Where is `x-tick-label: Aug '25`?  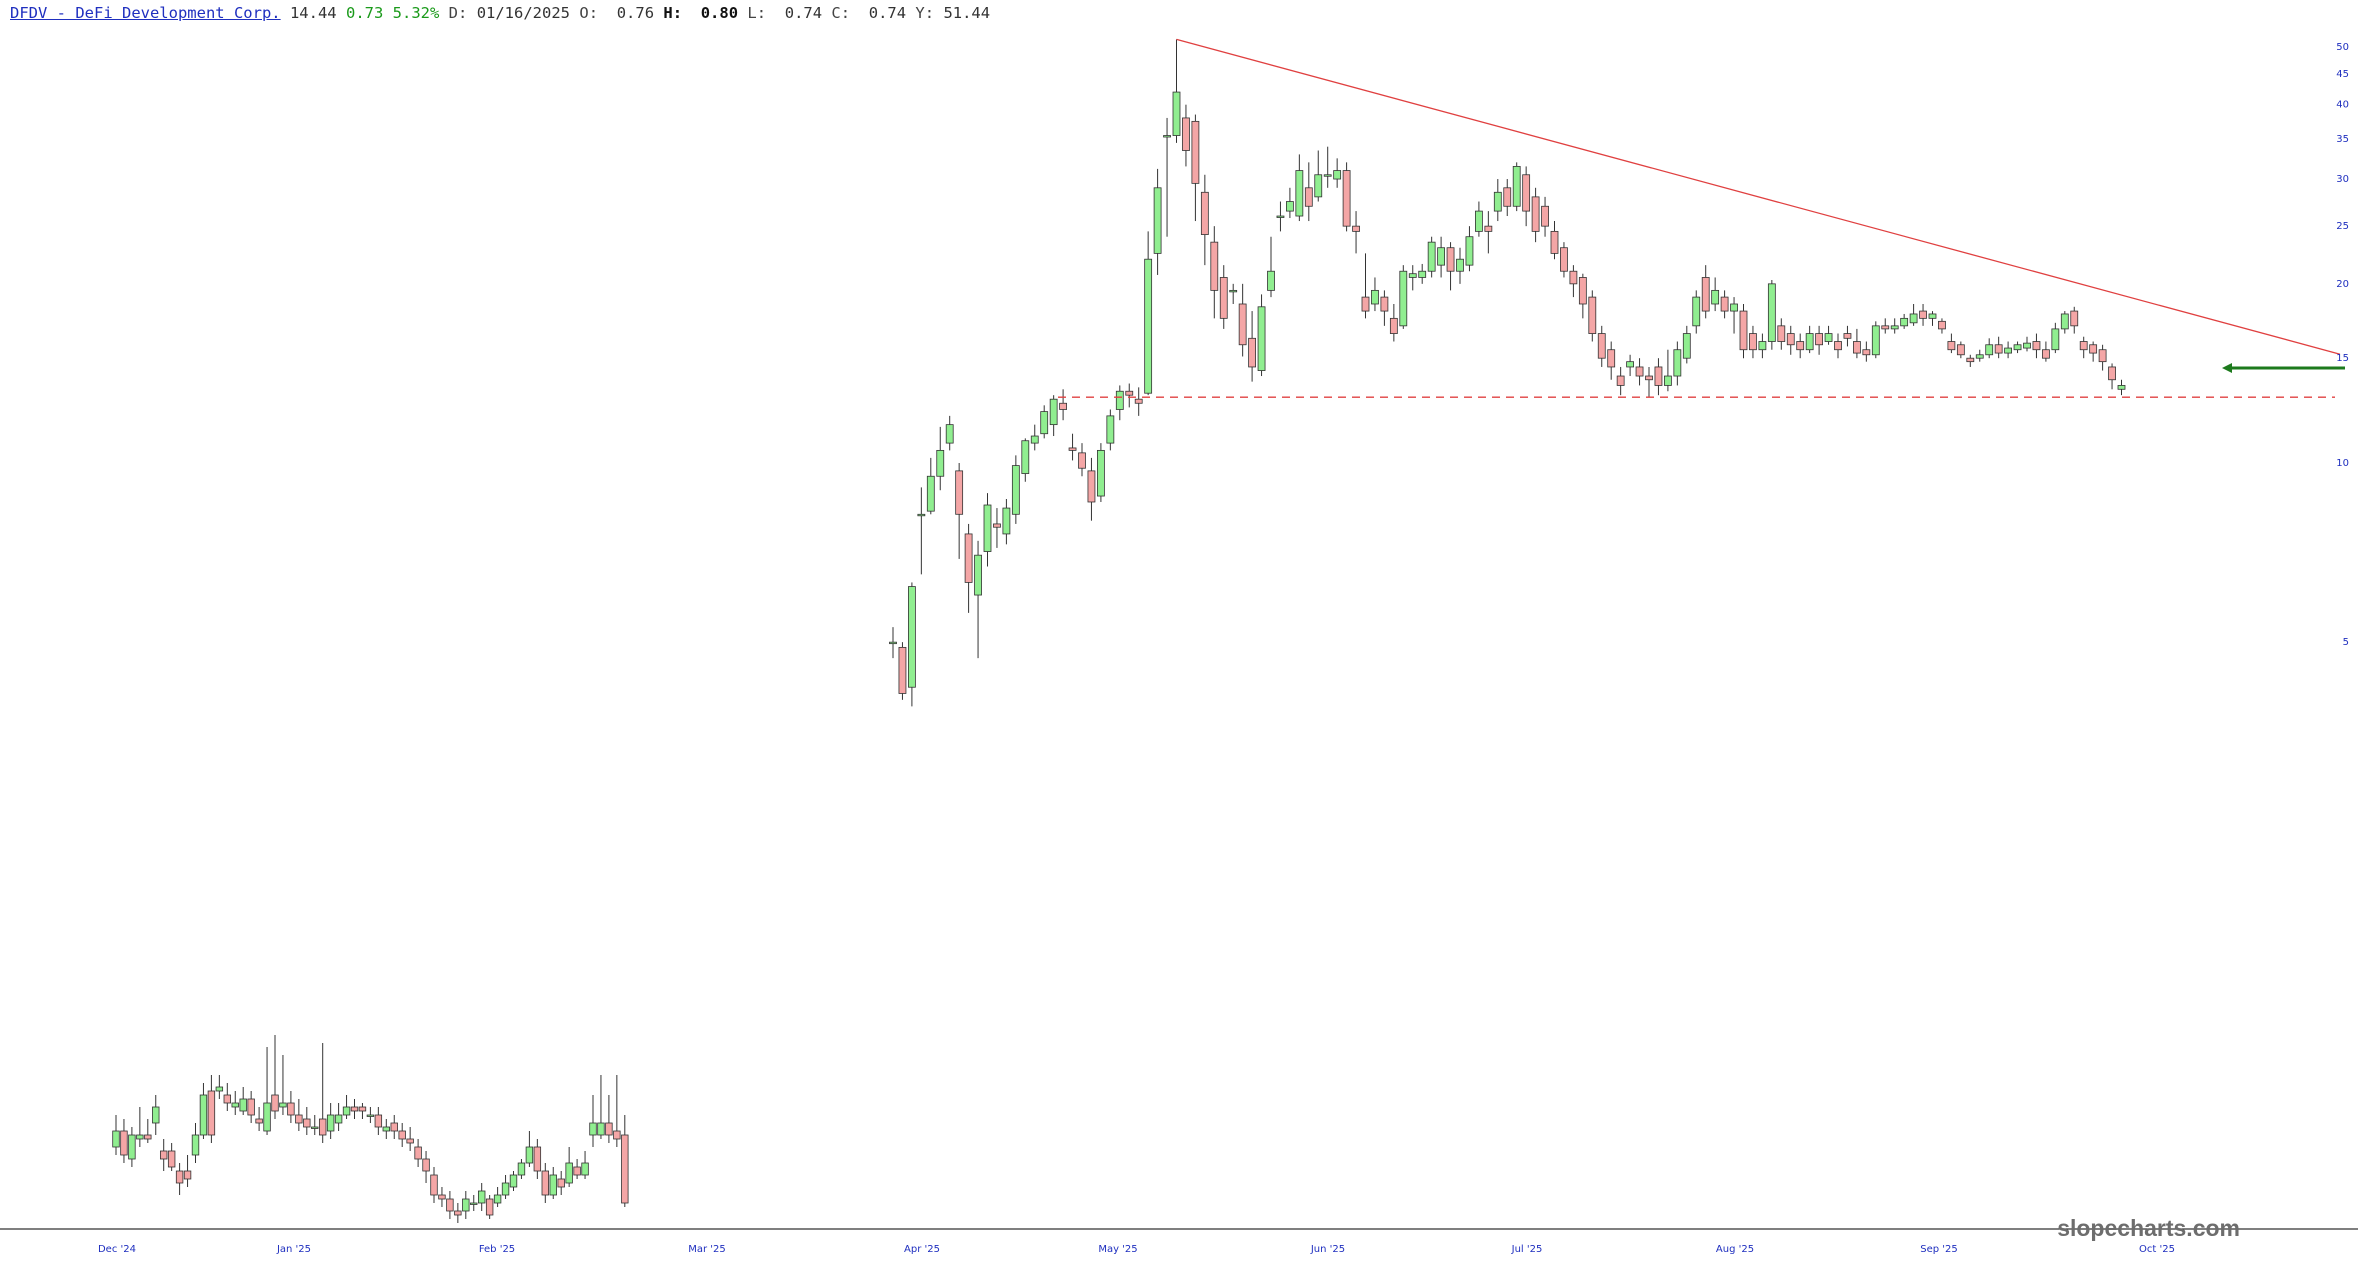 x-tick-label: Aug '25 is located at coordinates (1735, 1249).